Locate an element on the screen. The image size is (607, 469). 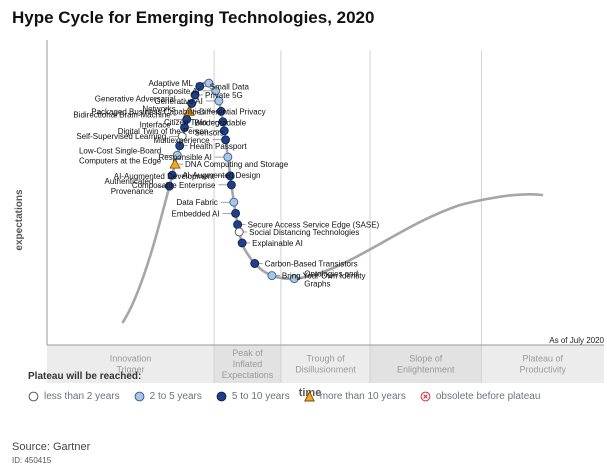
marker-generative-ai is located at coordinates (219, 101).